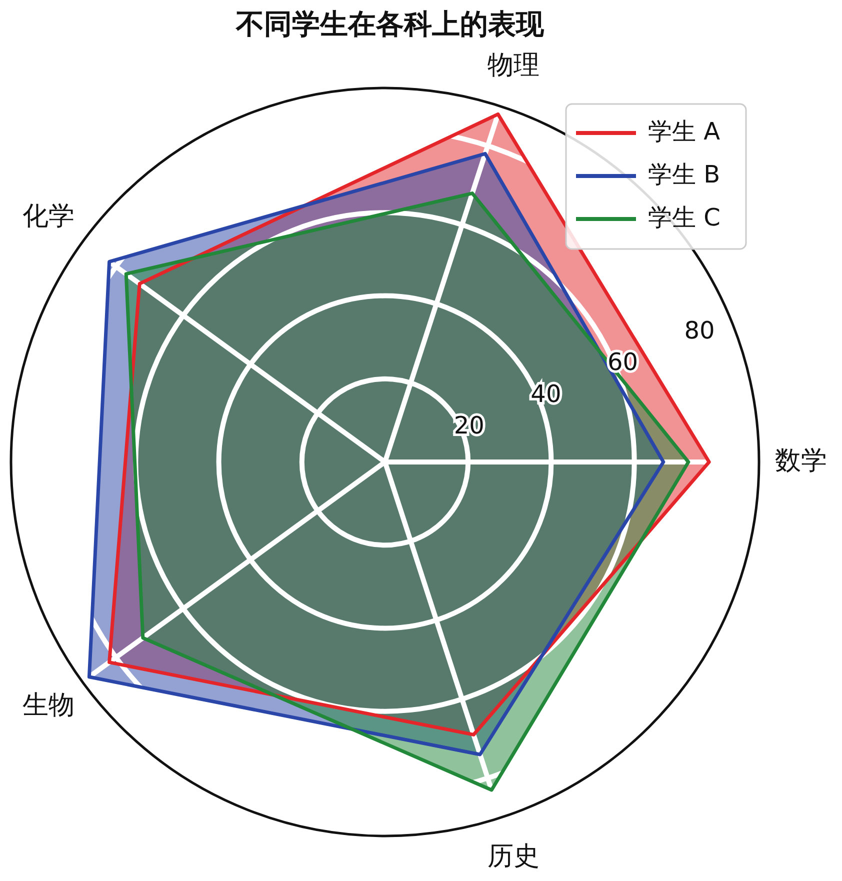  Describe the element at coordinates (514, 65) in the screenshot. I see `spoke-label: 物理` at that location.